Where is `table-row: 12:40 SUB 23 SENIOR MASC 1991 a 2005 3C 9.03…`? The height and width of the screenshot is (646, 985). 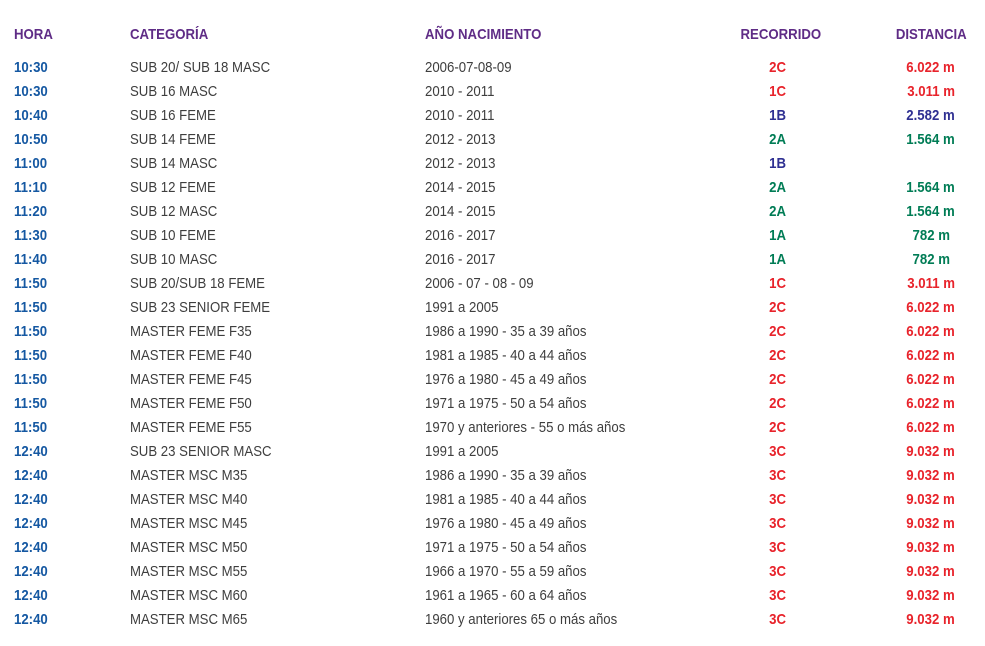 table-row: 12:40 SUB 23 SENIOR MASC 1991 a 2005 3C 9.03… is located at coordinates (499, 452).